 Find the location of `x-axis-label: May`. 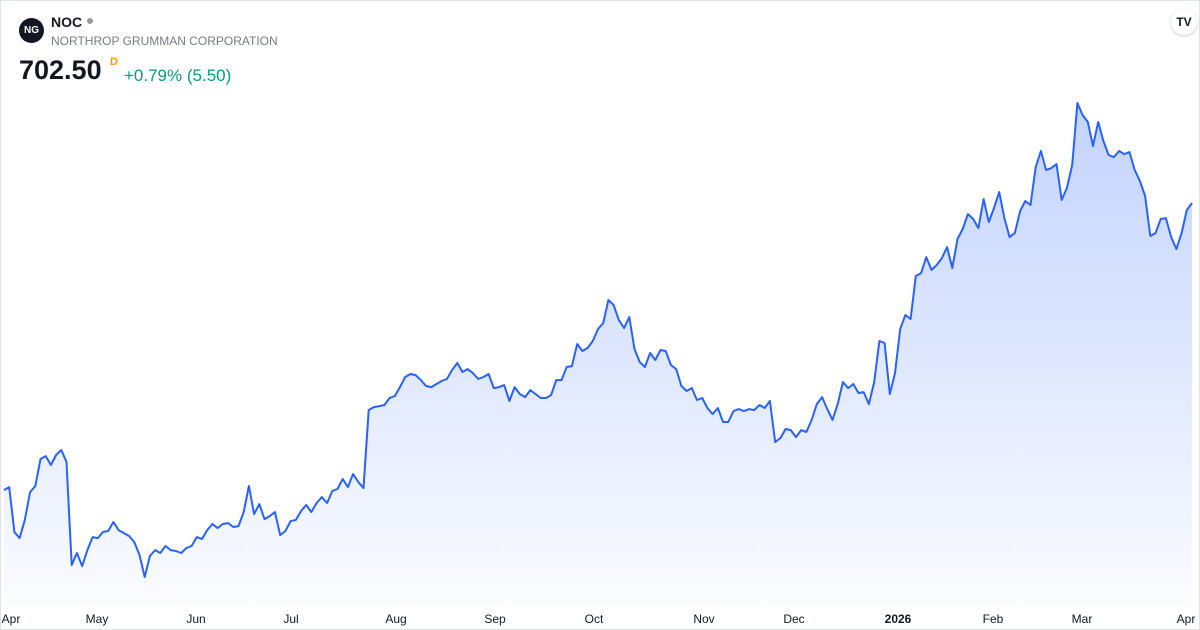

x-axis-label: May is located at coordinates (97, 619).